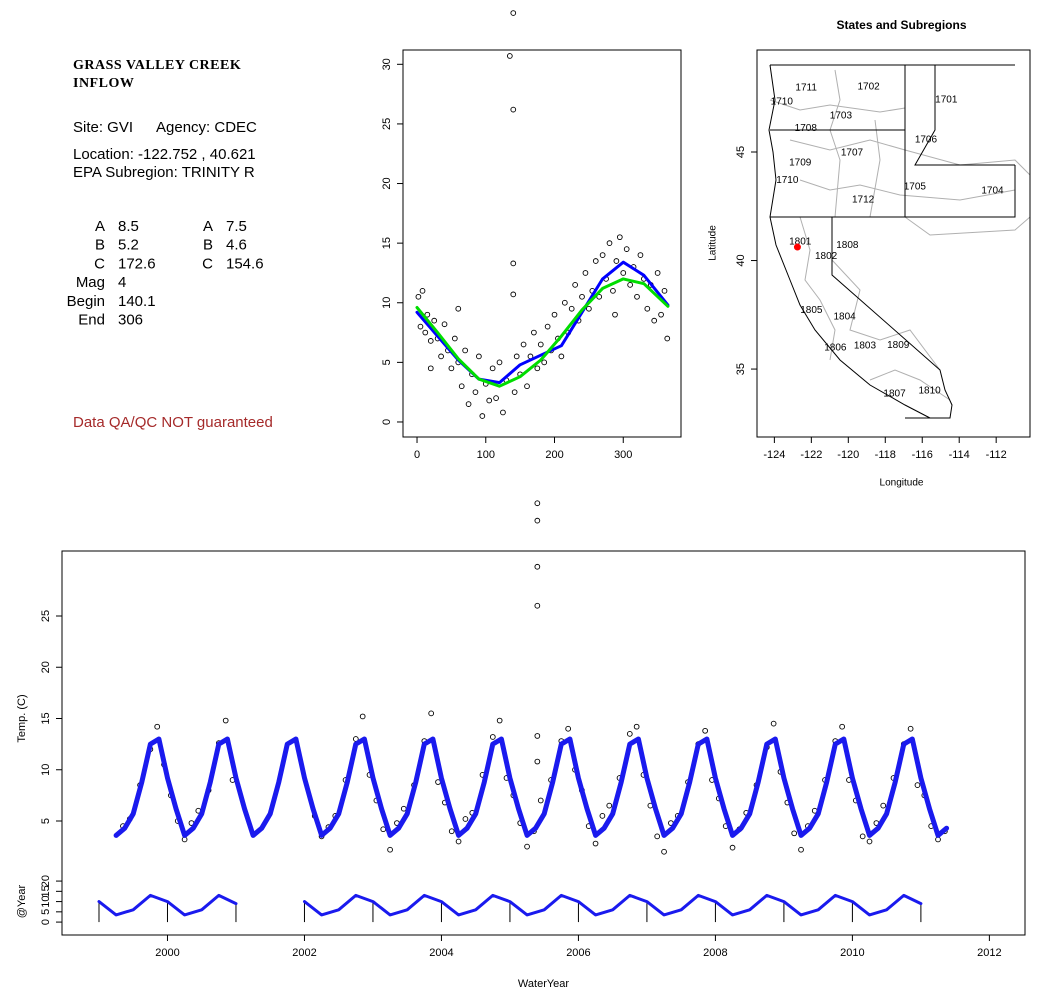  What do you see at coordinates (304, 953) in the screenshot?
I see `x-tick-label: 2002` at bounding box center [304, 953].